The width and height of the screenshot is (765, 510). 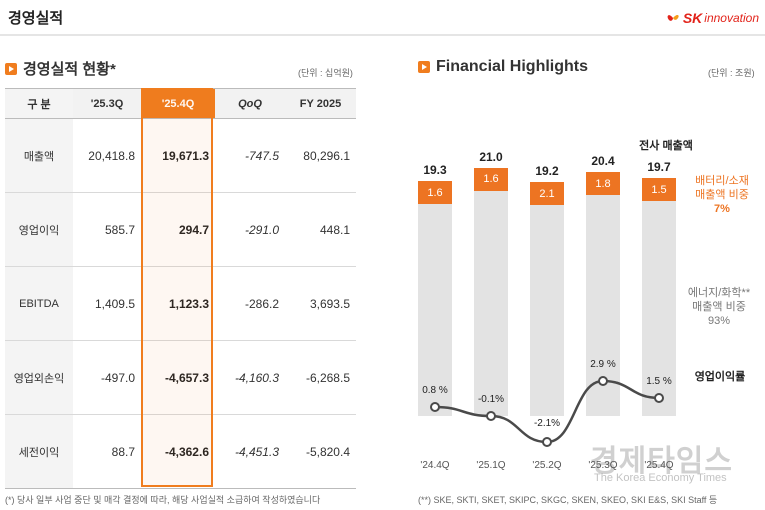 I want to click on table-row: 영업외손익 -497.0 -4,657.3 -4,160.3 -6,268.5, so click(x=180, y=378).